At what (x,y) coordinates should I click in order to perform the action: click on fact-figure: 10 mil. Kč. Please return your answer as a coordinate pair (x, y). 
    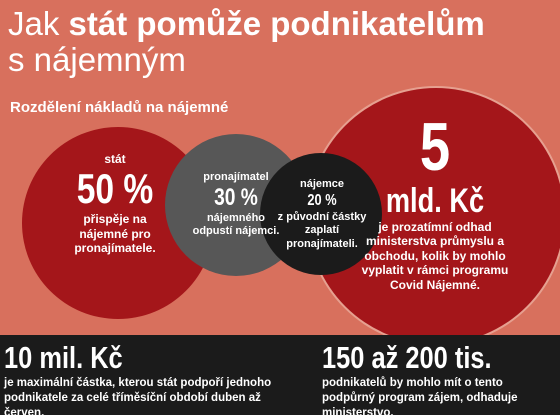
    Looking at the image, I should click on (63, 357).